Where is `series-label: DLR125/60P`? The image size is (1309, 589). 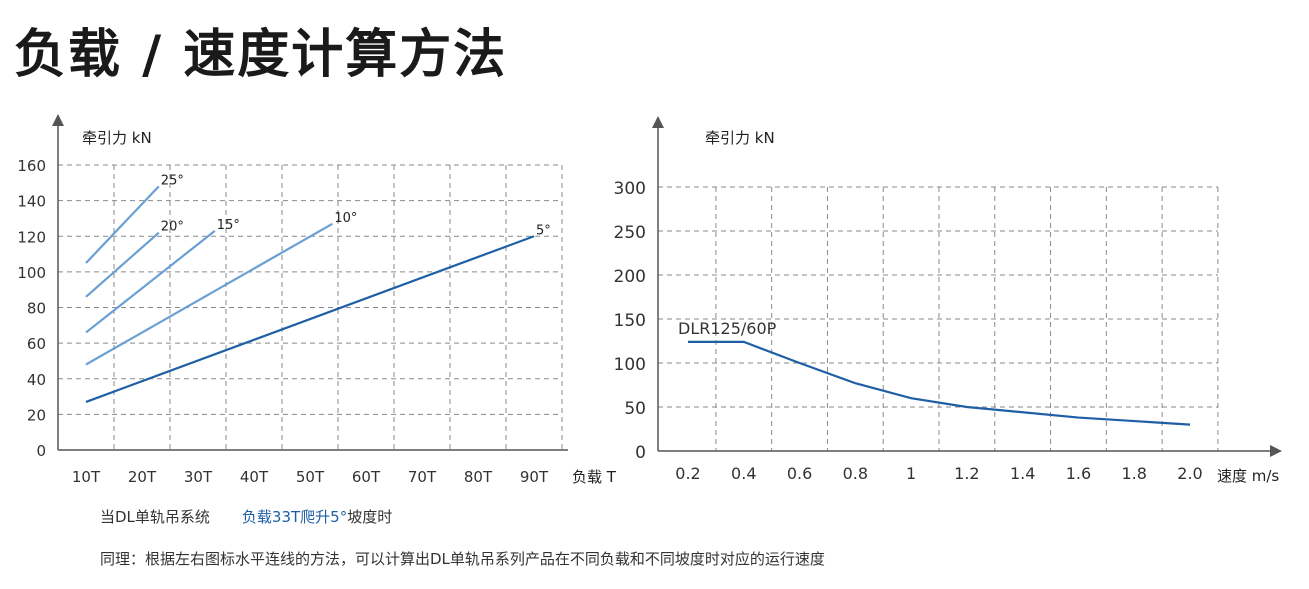
series-label: DLR125/60P is located at coordinates (727, 328).